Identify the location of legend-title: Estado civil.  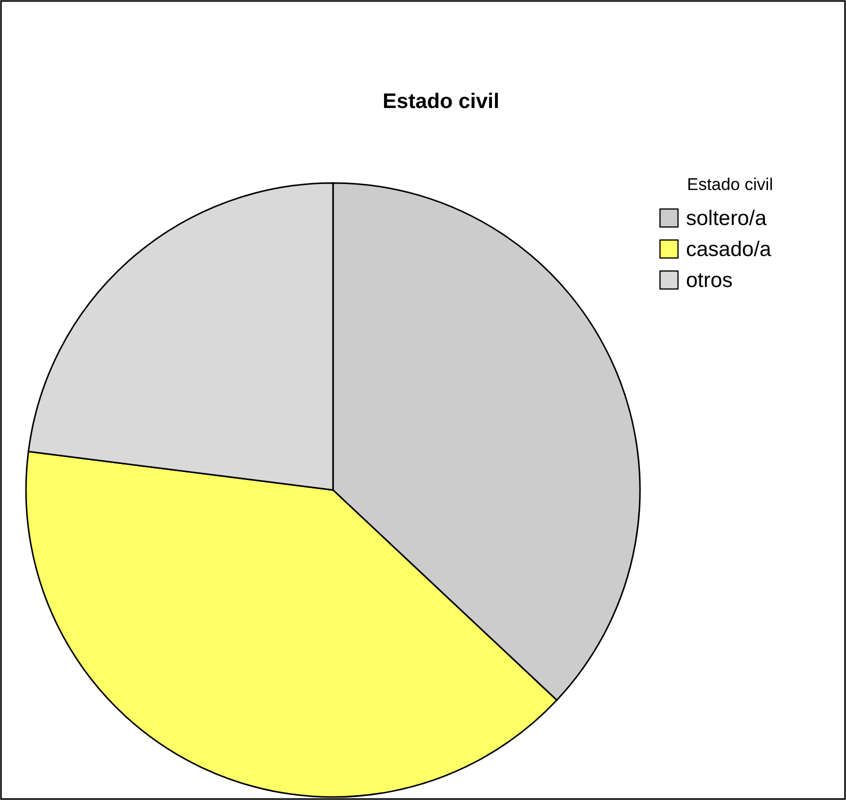
(730, 184).